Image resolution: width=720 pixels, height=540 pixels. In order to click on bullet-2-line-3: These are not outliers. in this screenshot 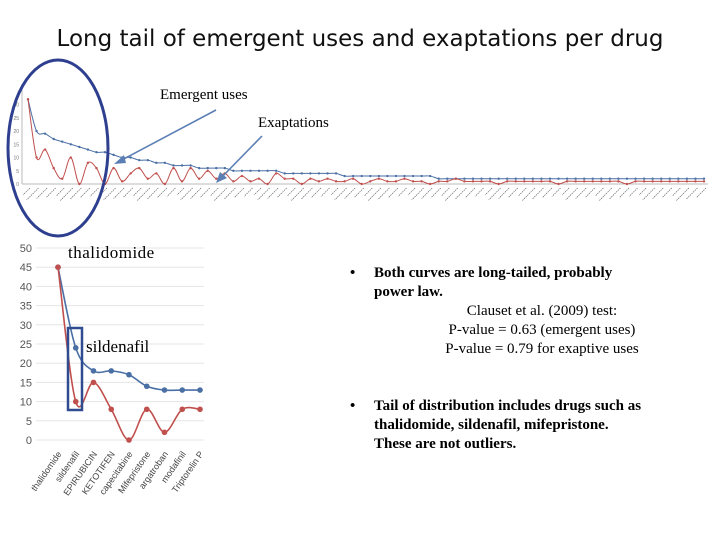, I will do `click(445, 444)`.